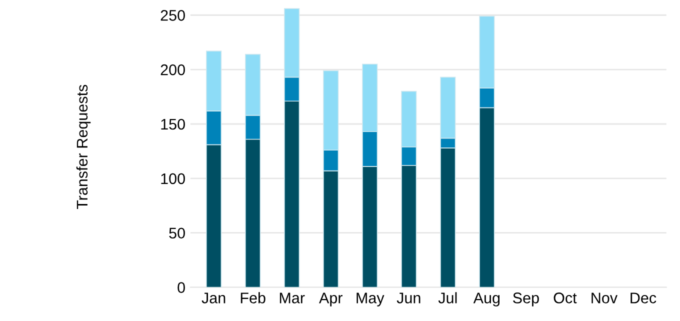 The width and height of the screenshot is (680, 321). Describe the element at coordinates (172, 70) in the screenshot. I see `y-tick-label: 200` at that location.